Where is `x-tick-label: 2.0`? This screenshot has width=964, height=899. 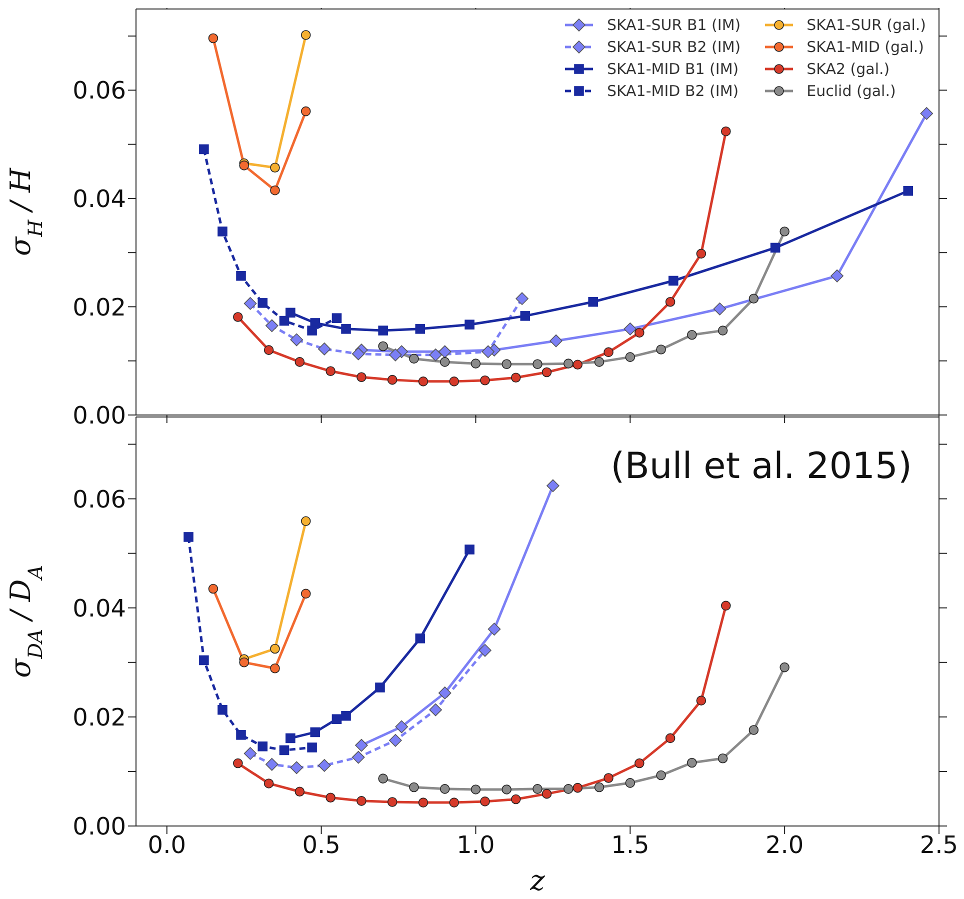 x-tick-label: 2.0 is located at coordinates (784, 845).